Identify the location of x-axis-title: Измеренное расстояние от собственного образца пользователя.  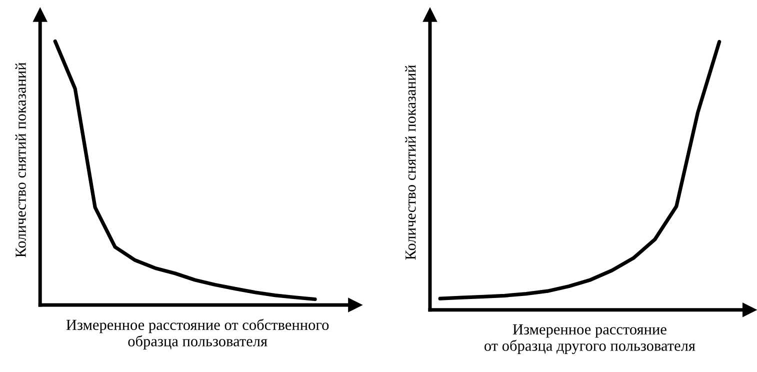
(197, 334).